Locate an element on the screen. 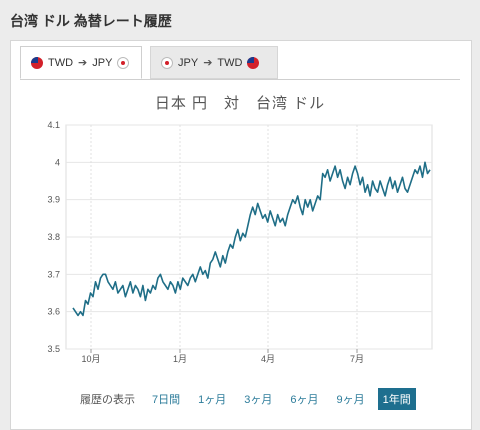  range-1-year: 1年間 is located at coordinates (396, 399).